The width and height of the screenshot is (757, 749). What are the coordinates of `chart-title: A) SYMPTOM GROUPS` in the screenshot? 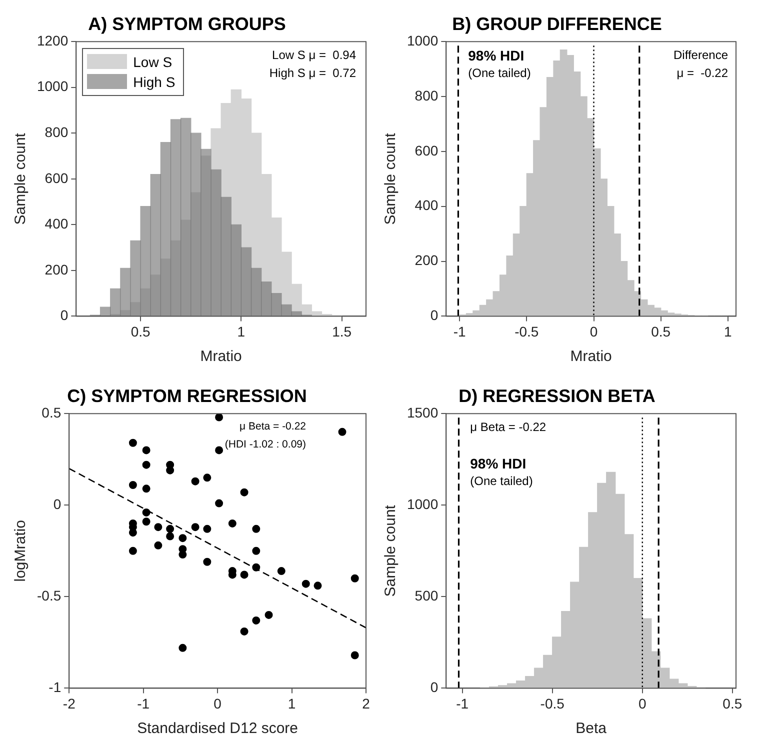 It's located at (187, 24).